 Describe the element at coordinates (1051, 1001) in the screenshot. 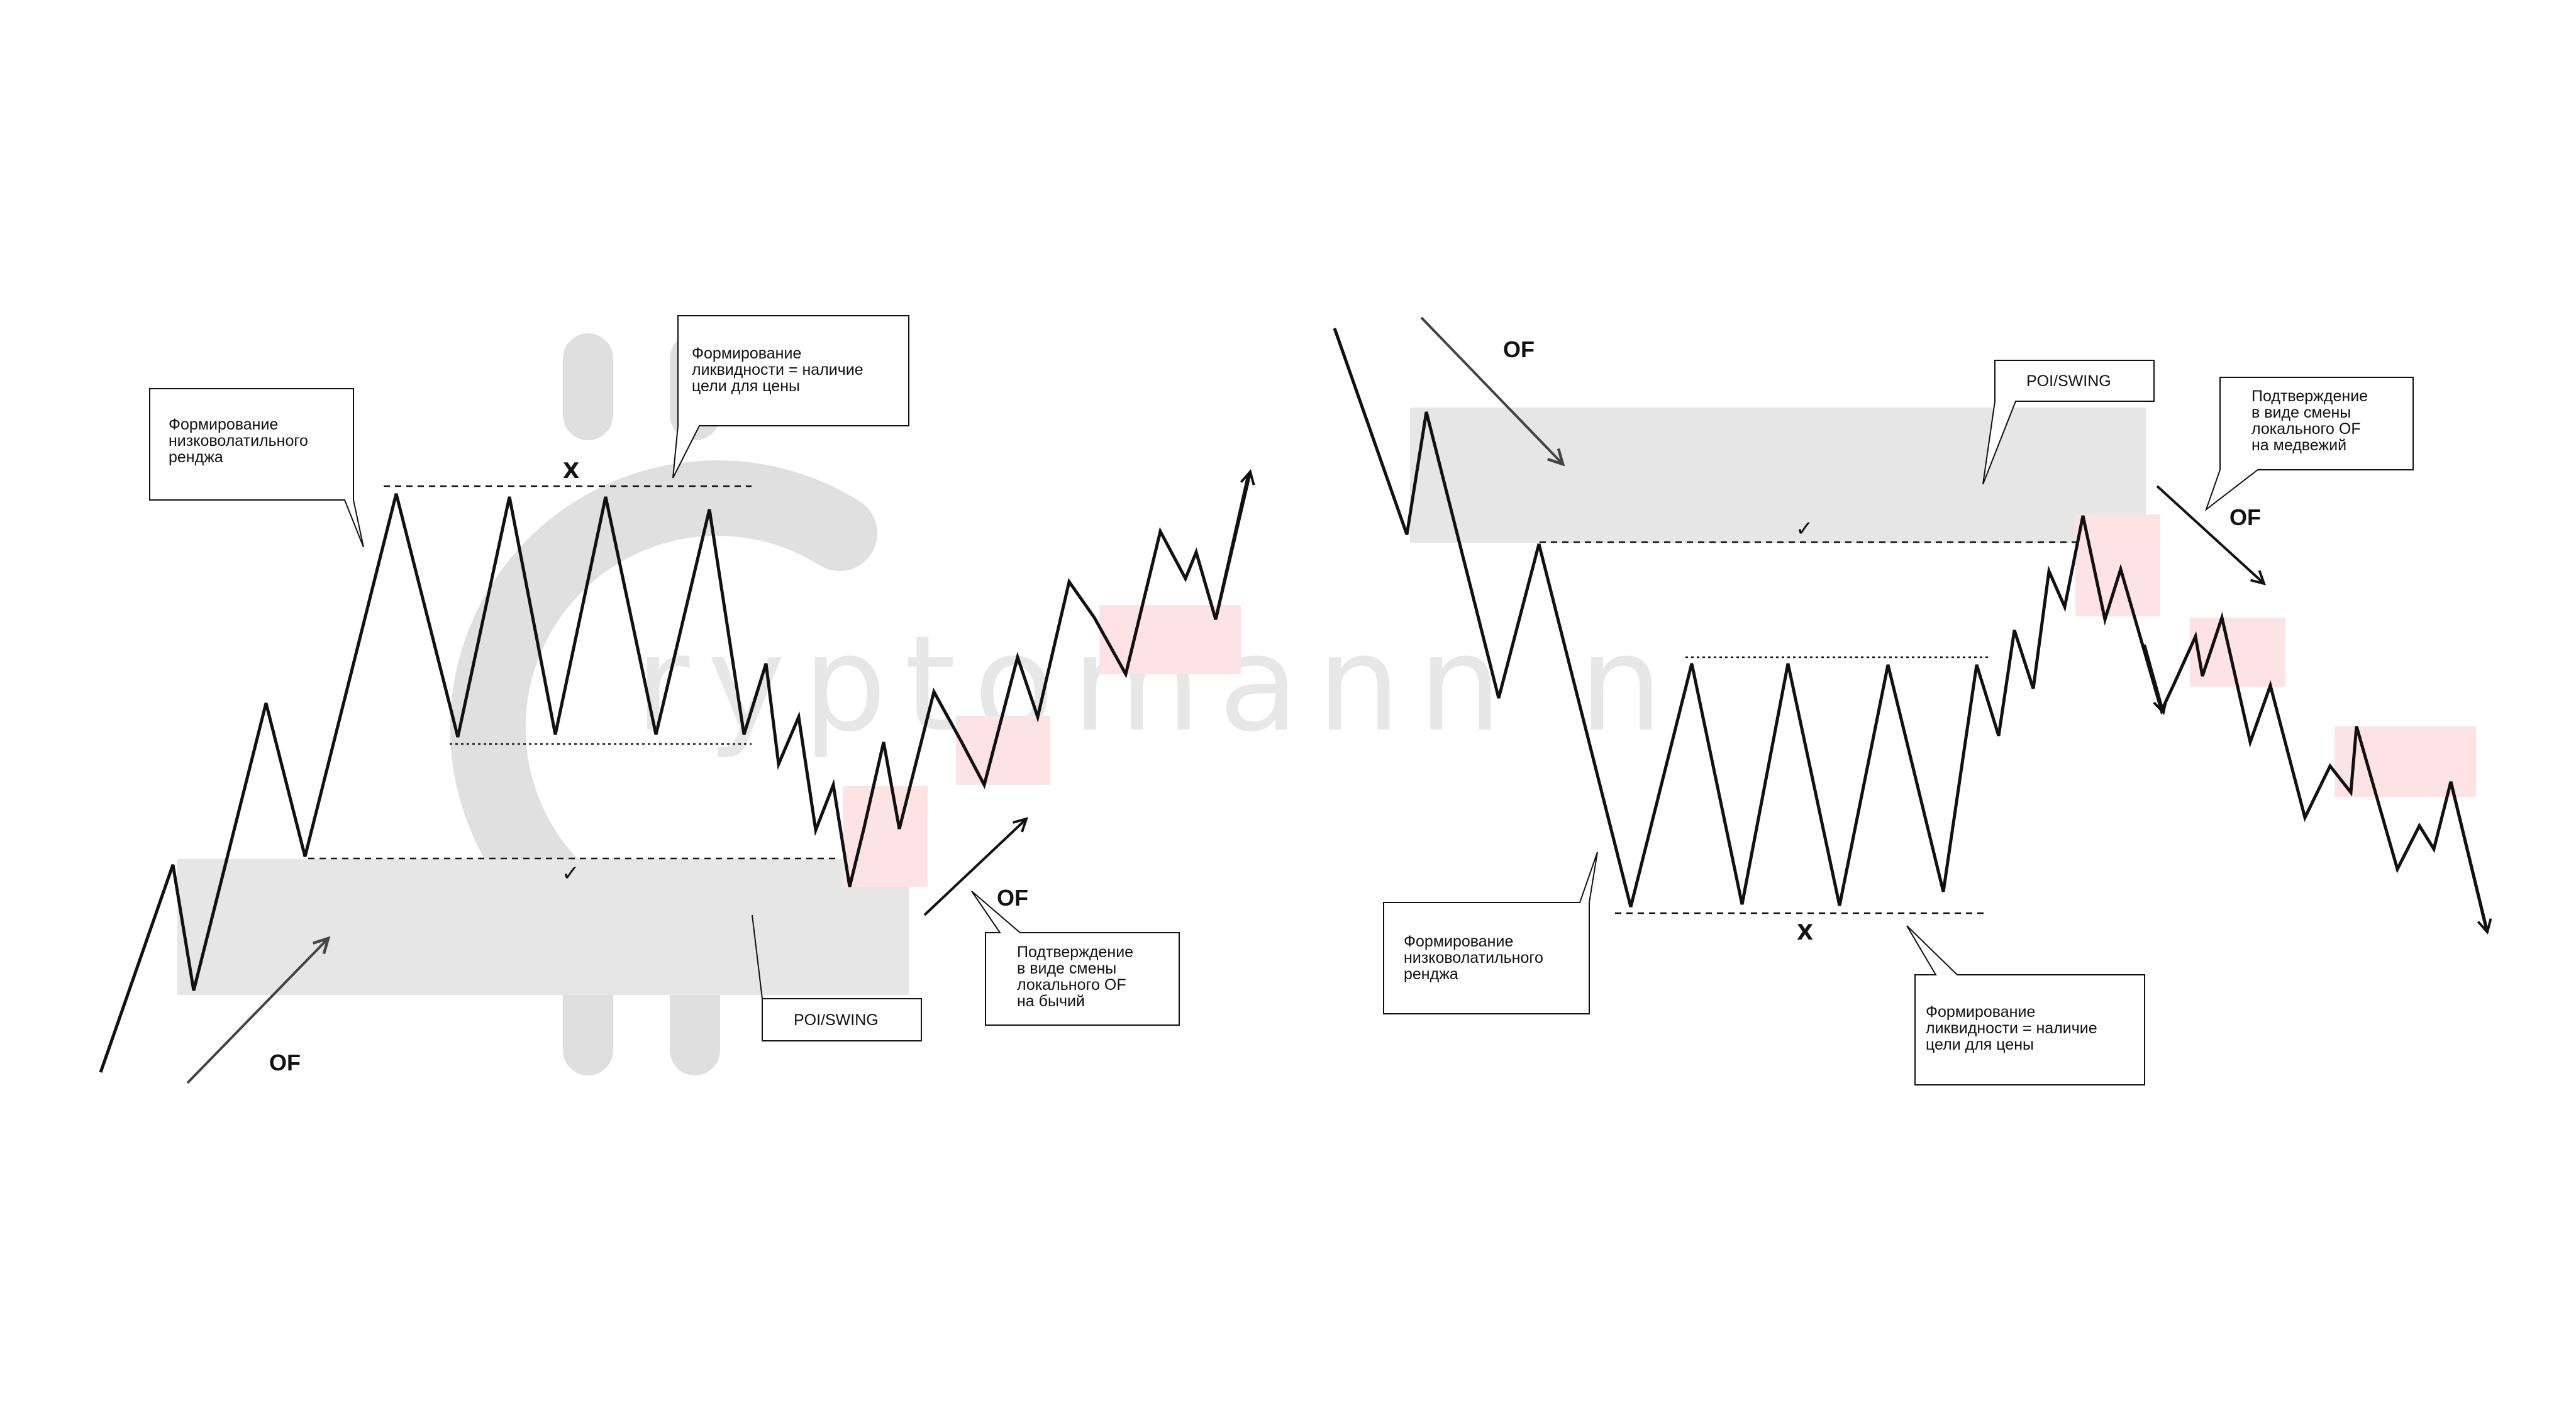

I see `callout-line: на бычий` at that location.